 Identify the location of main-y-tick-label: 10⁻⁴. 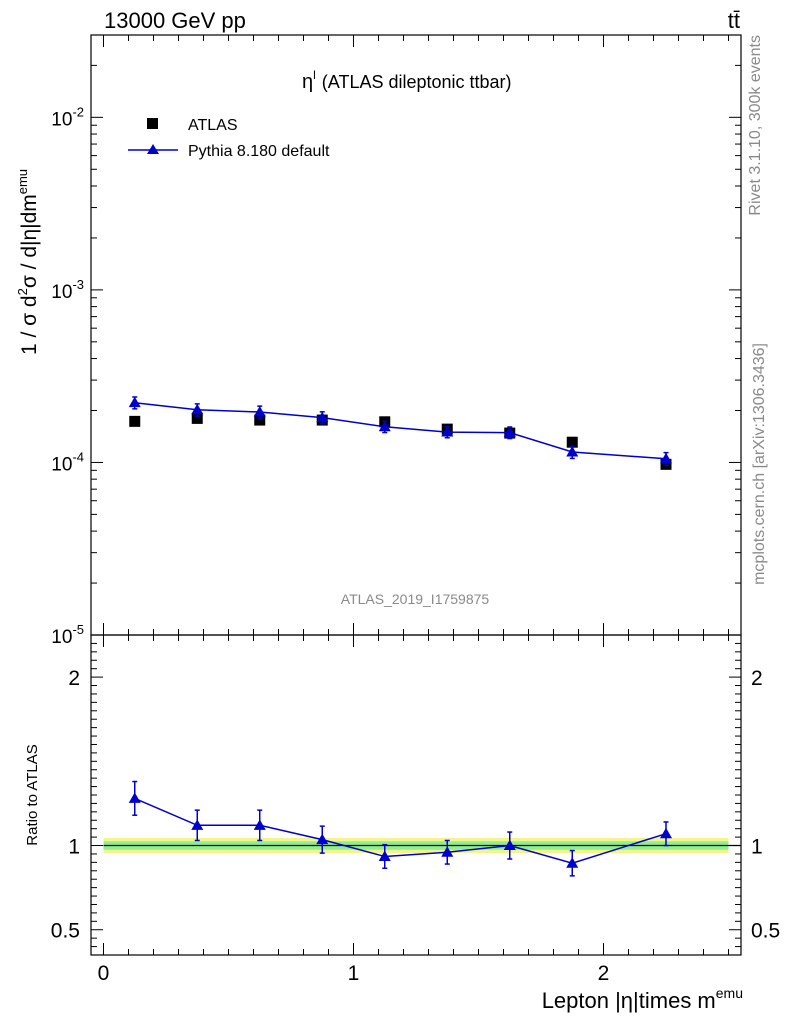
(67, 462).